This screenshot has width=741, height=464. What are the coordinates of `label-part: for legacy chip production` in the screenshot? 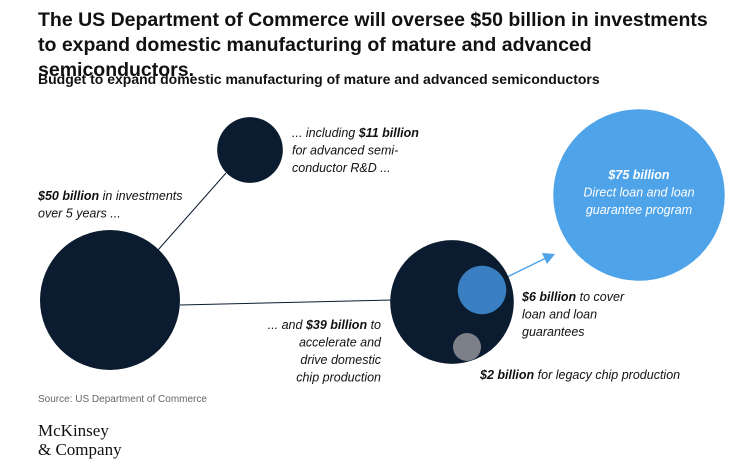 It's located at (607, 375).